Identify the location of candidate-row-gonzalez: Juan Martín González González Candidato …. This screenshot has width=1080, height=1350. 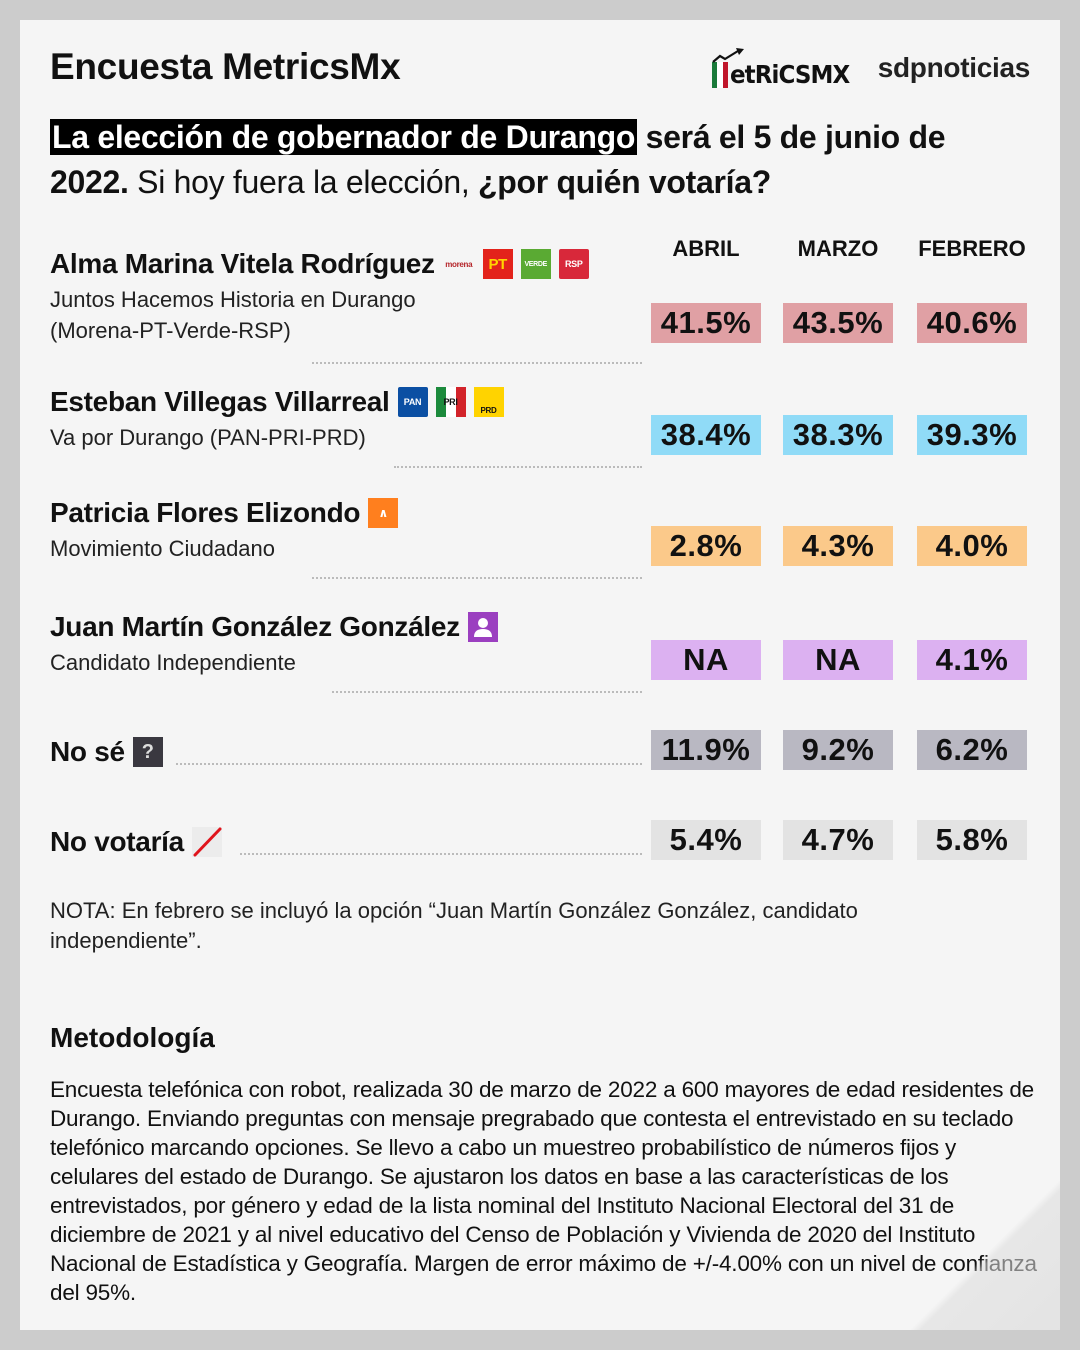
(540, 652).